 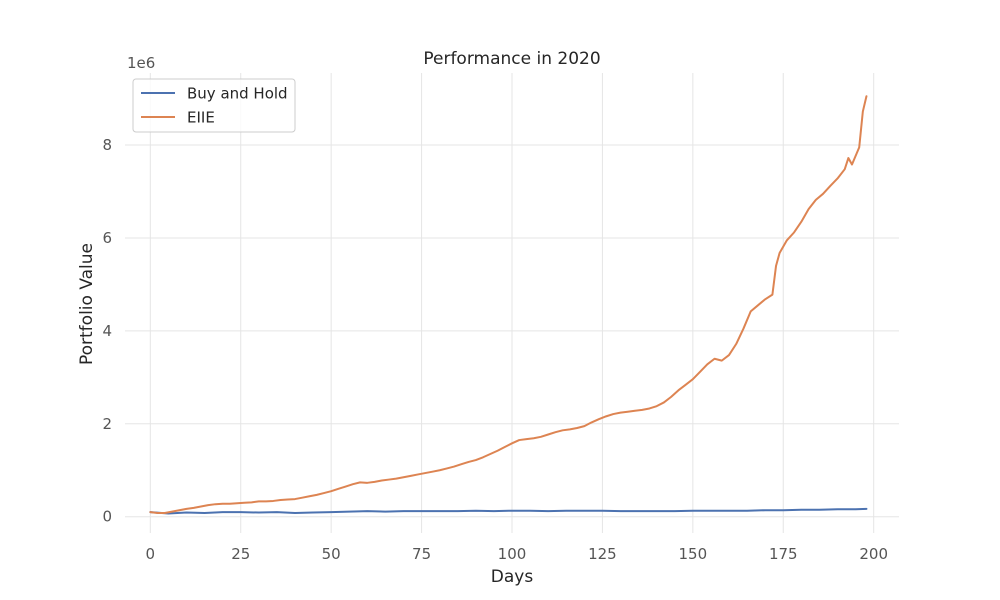 I want to click on chart-title: Performance in 2020, so click(x=511, y=59).